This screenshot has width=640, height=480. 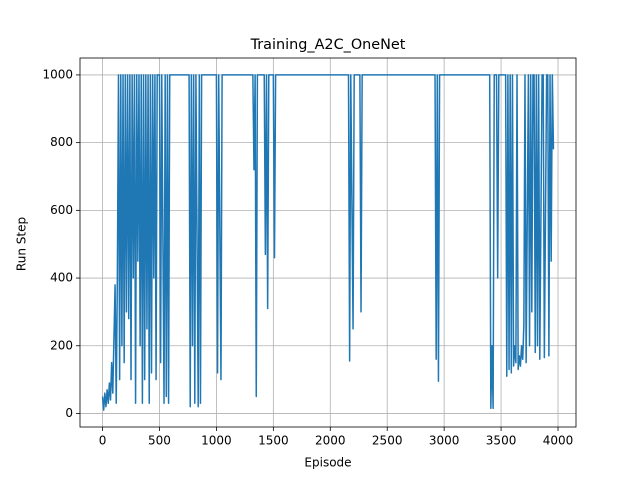 I want to click on y-tick-label: 1000, so click(x=57, y=74).